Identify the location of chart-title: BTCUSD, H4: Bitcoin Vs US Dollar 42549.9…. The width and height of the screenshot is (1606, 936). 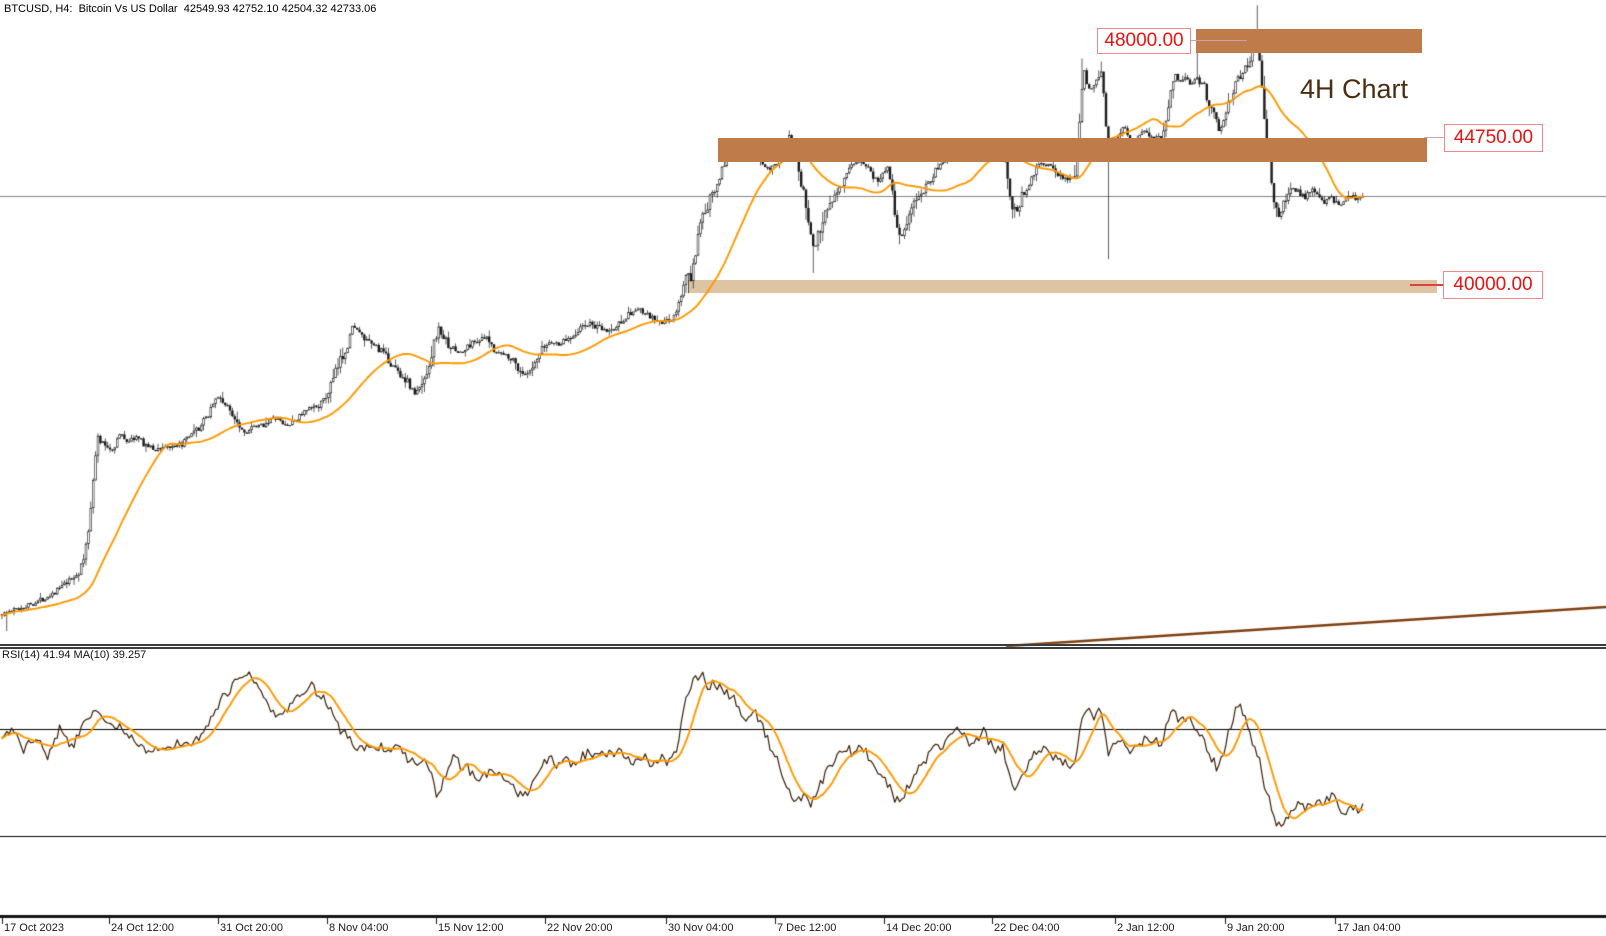
(190, 9).